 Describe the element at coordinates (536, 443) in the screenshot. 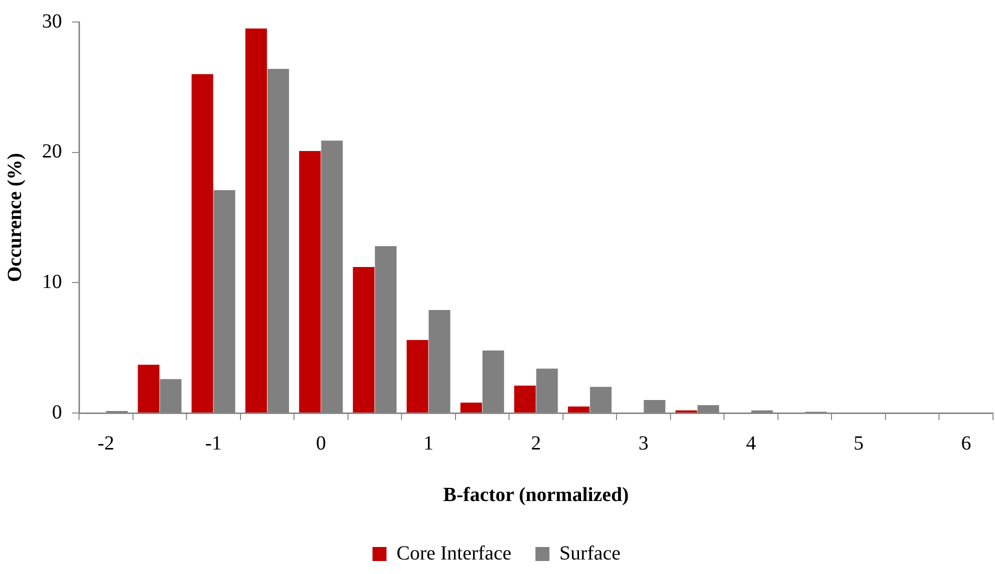

I see `x-tick-label: 2` at that location.